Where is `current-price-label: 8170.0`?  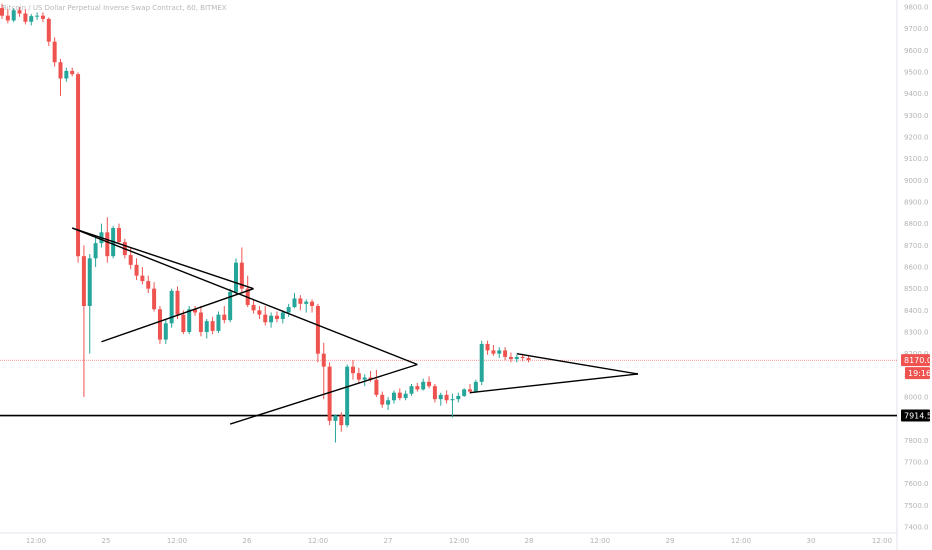 current-price-label: 8170.0 is located at coordinates (918, 360).